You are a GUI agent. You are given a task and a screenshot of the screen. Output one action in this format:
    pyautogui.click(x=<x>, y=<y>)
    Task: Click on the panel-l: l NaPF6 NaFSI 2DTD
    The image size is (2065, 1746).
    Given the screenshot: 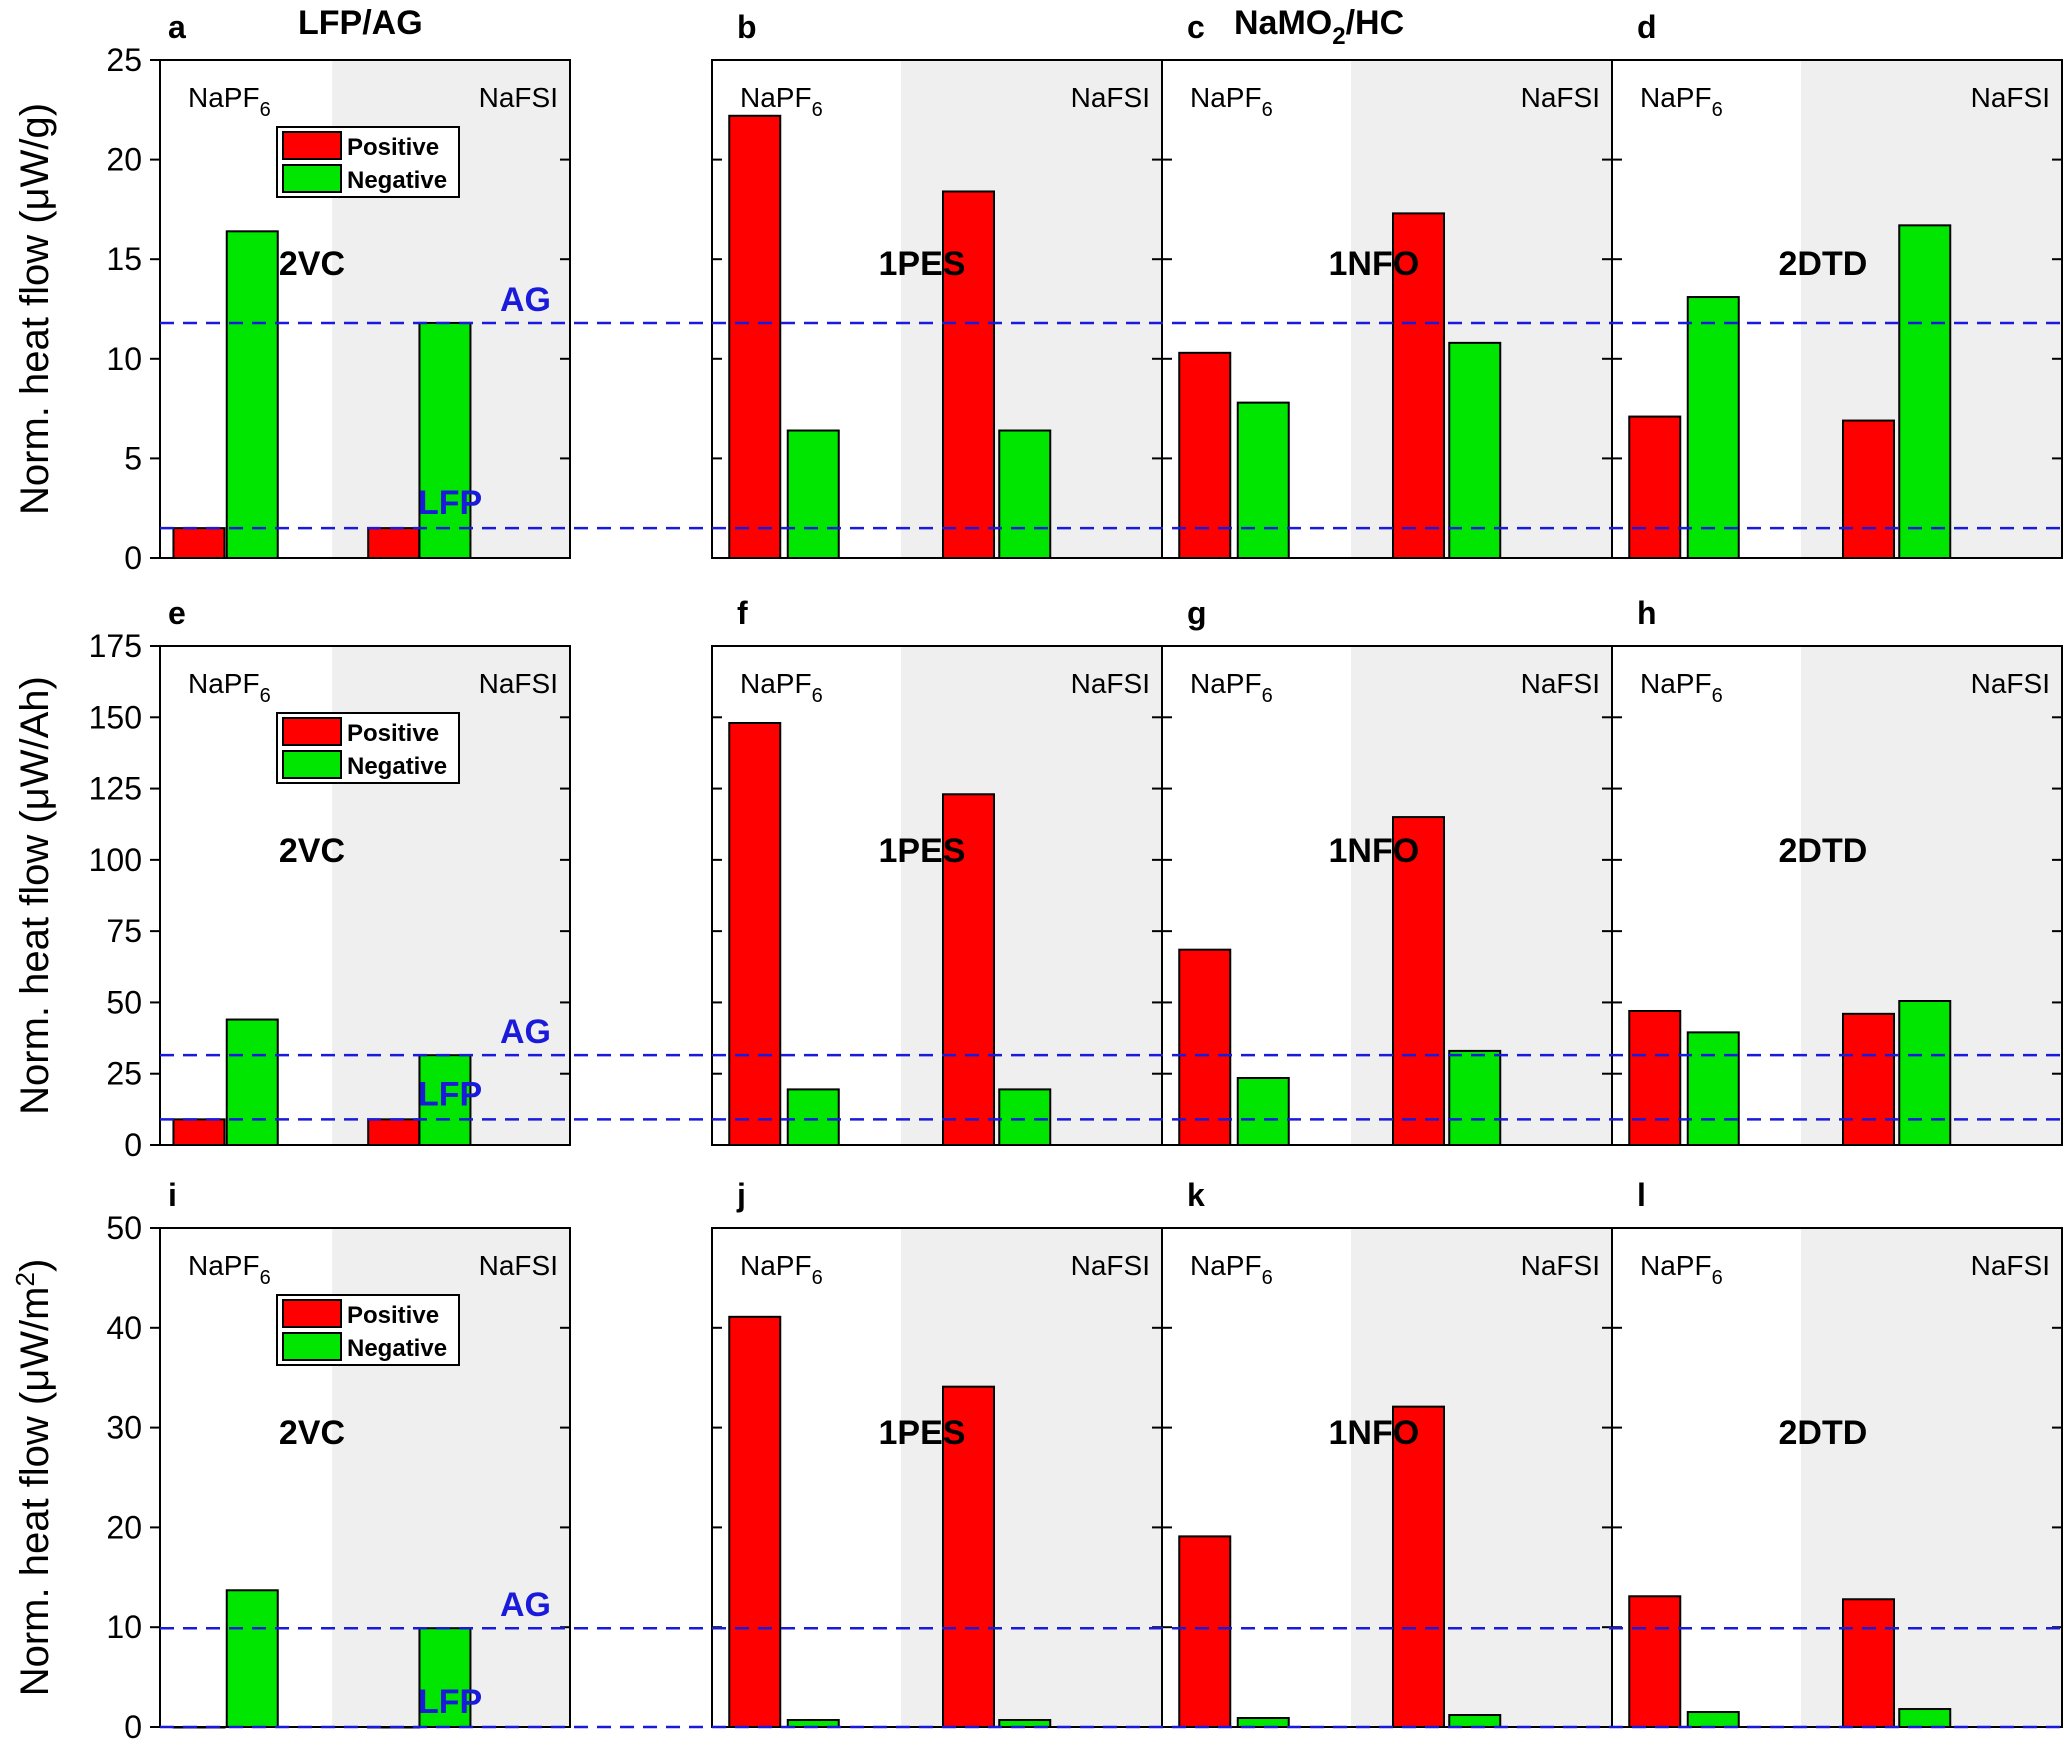 What is the action you would take?
    pyautogui.click(x=1837, y=1453)
    